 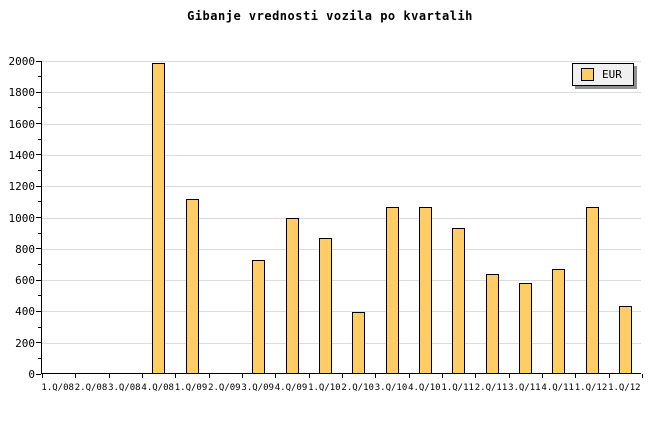 I want to click on y-axis-label: 600, so click(x=25, y=281).